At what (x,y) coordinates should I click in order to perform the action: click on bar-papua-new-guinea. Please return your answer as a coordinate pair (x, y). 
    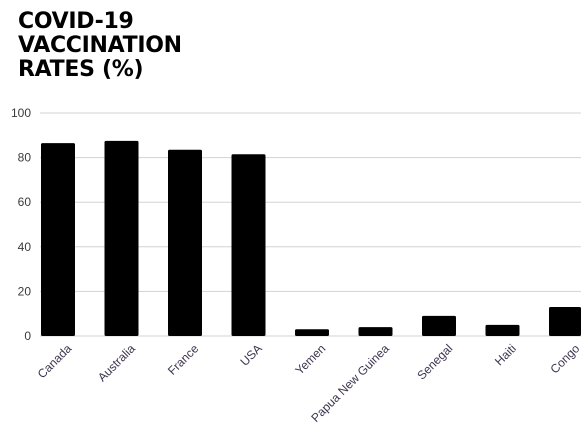
    Looking at the image, I should click on (375, 331).